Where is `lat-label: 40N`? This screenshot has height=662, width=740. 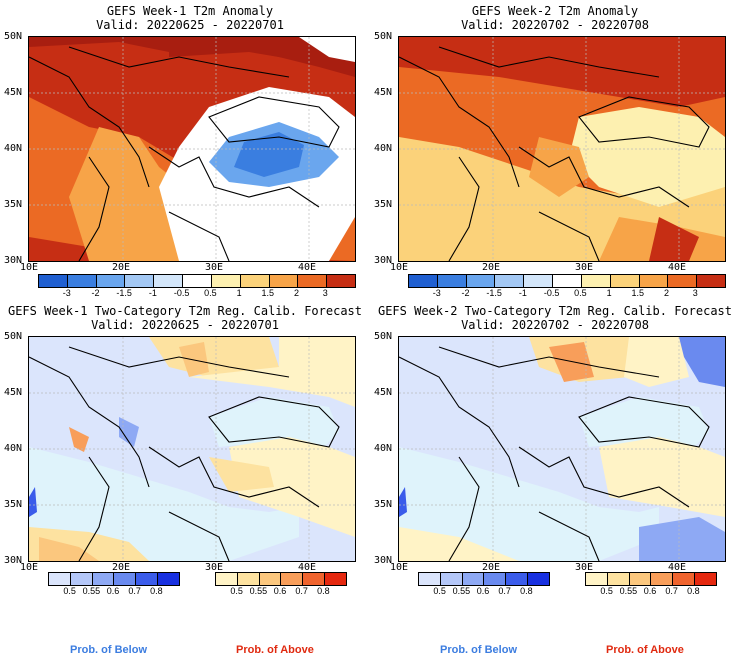
lat-label: 40N is located at coordinates (13, 148).